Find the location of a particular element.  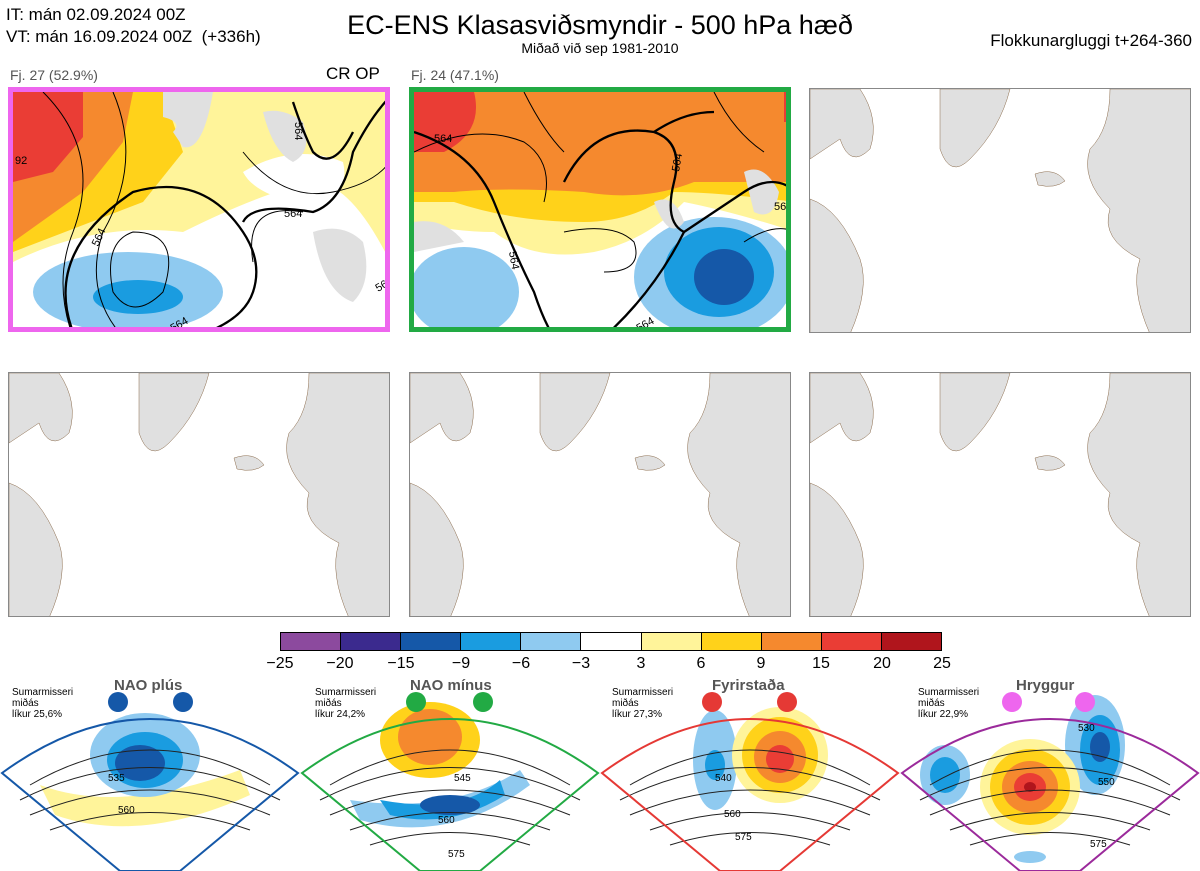

colorbar is located at coordinates (611, 641).